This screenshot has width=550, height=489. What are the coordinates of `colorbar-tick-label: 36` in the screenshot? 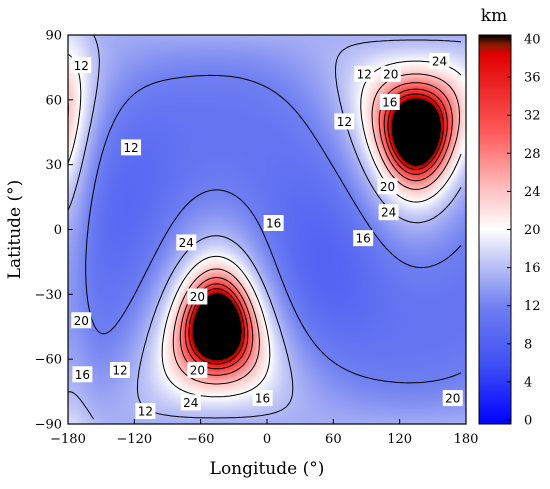 It's located at (532, 78).